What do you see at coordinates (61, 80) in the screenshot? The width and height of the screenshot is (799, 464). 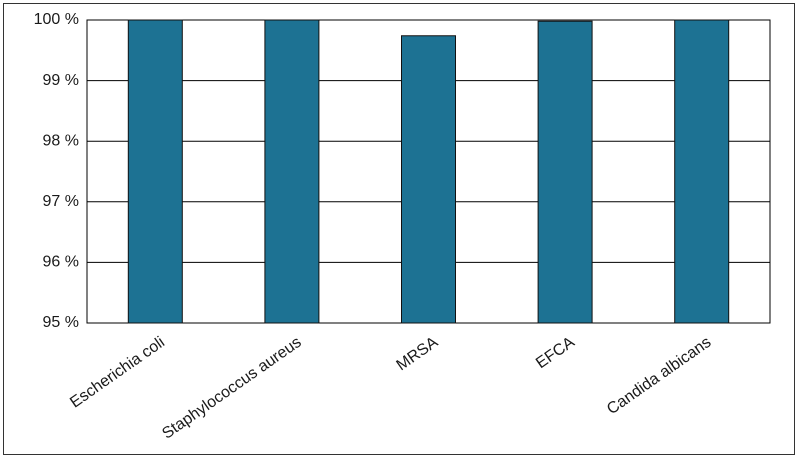 I see `y-tick-label: 99 %` at bounding box center [61, 80].